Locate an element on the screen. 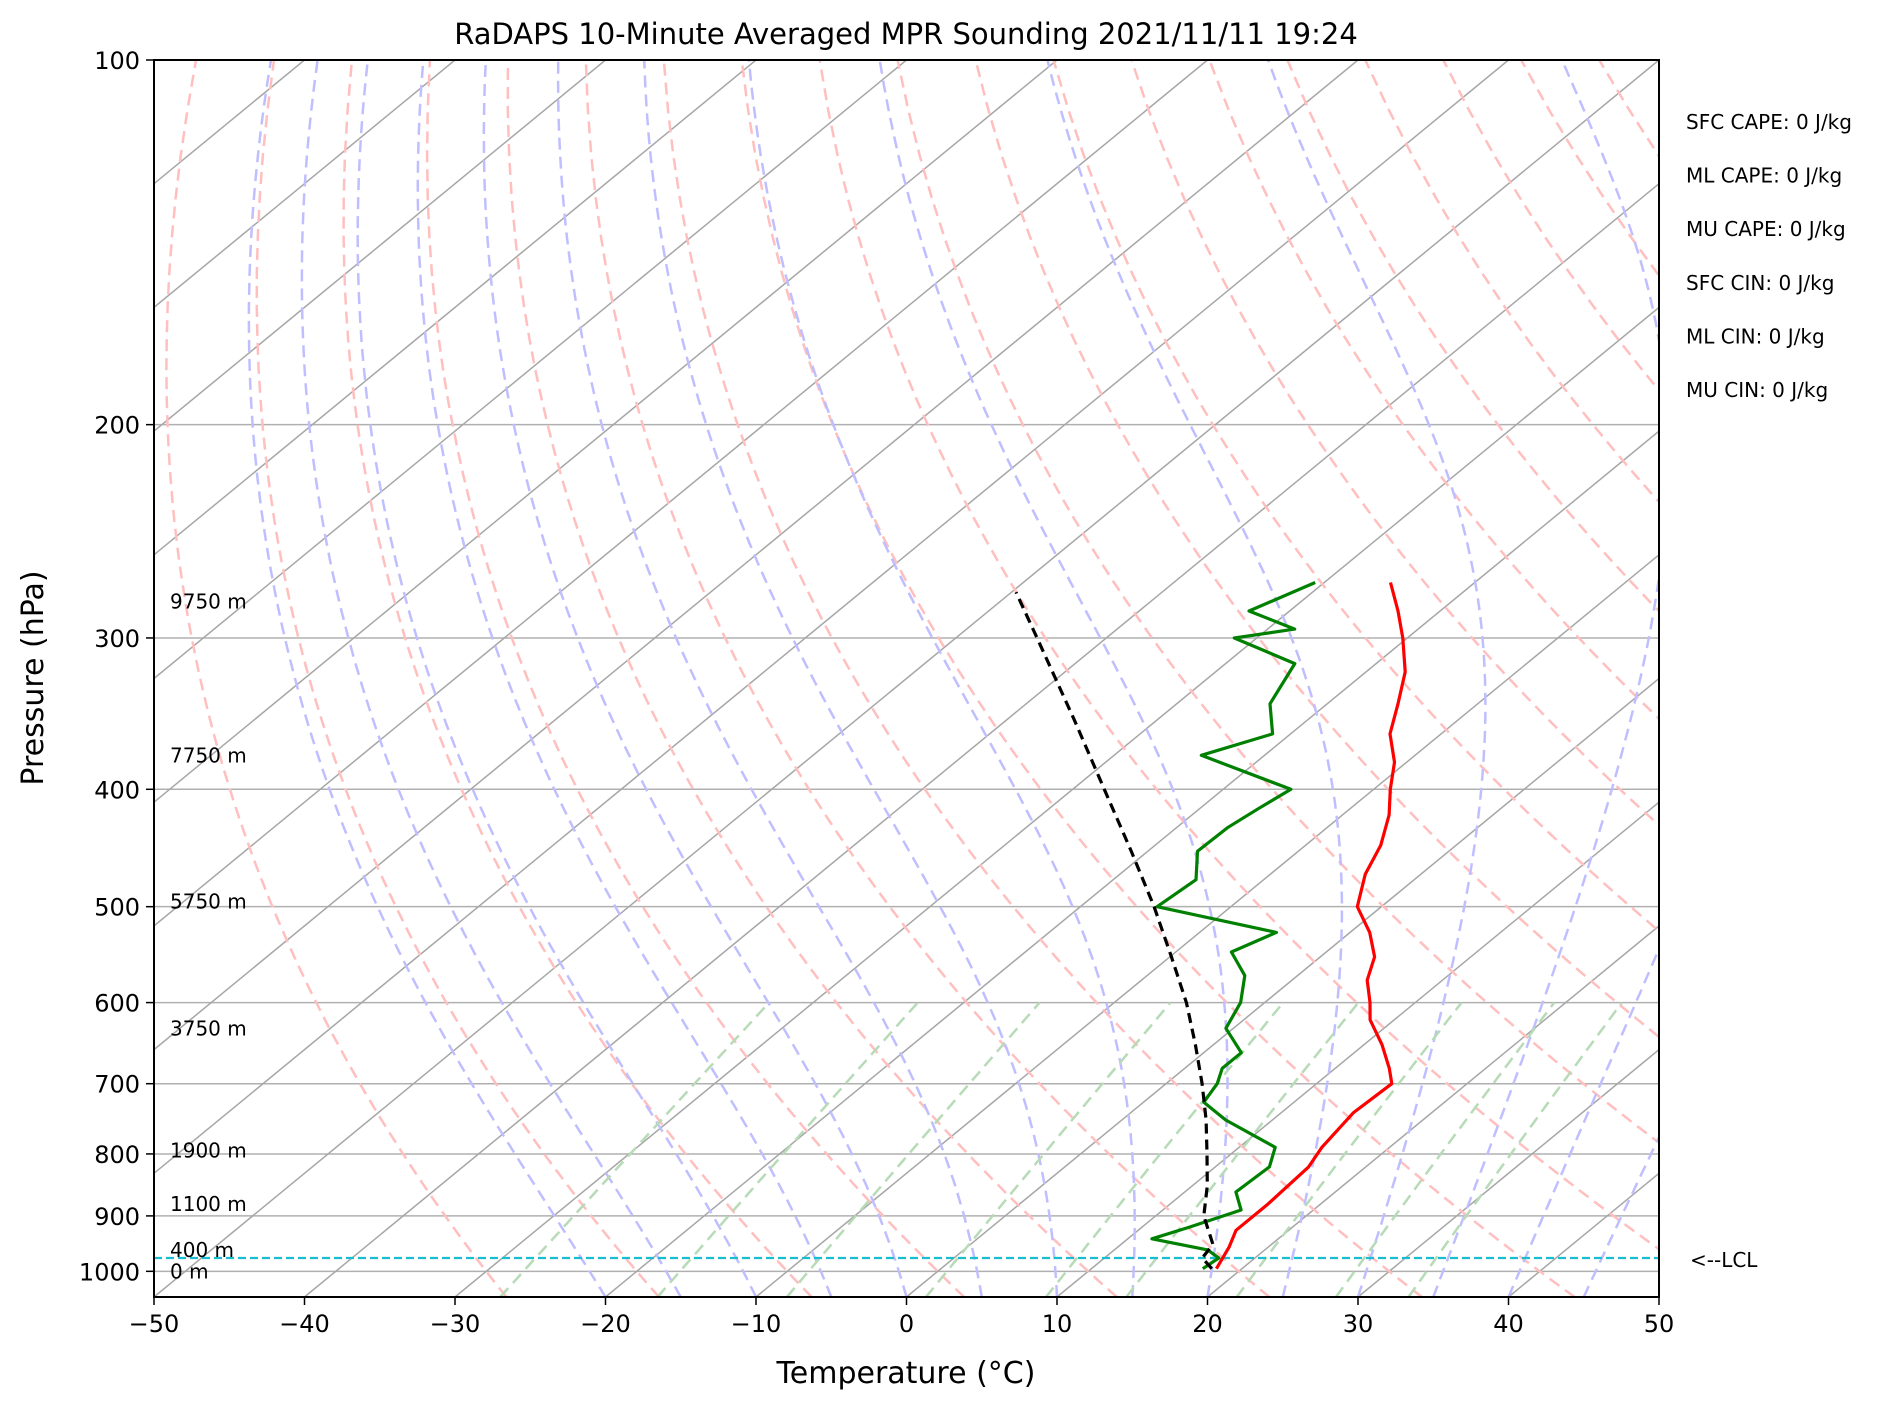 This screenshot has height=1406, width=1882. x-axis: −50 −40 −30 −20 −10 0 10 20 30 40 50 is located at coordinates (902, 1317).